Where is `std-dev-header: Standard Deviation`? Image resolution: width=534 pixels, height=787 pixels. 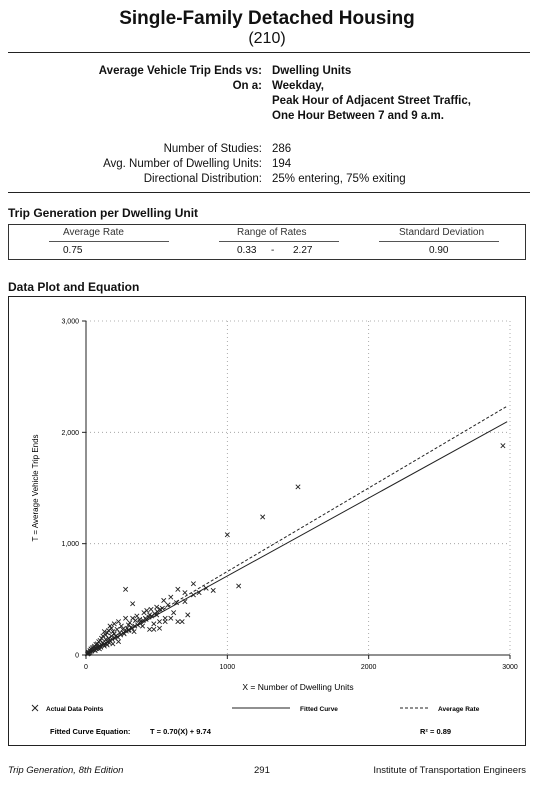 std-dev-header: Standard Deviation is located at coordinates (442, 232).